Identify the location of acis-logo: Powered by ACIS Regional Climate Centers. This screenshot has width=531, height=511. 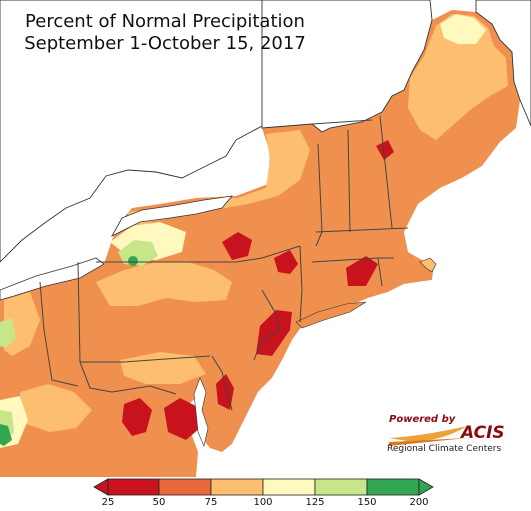
(449, 437).